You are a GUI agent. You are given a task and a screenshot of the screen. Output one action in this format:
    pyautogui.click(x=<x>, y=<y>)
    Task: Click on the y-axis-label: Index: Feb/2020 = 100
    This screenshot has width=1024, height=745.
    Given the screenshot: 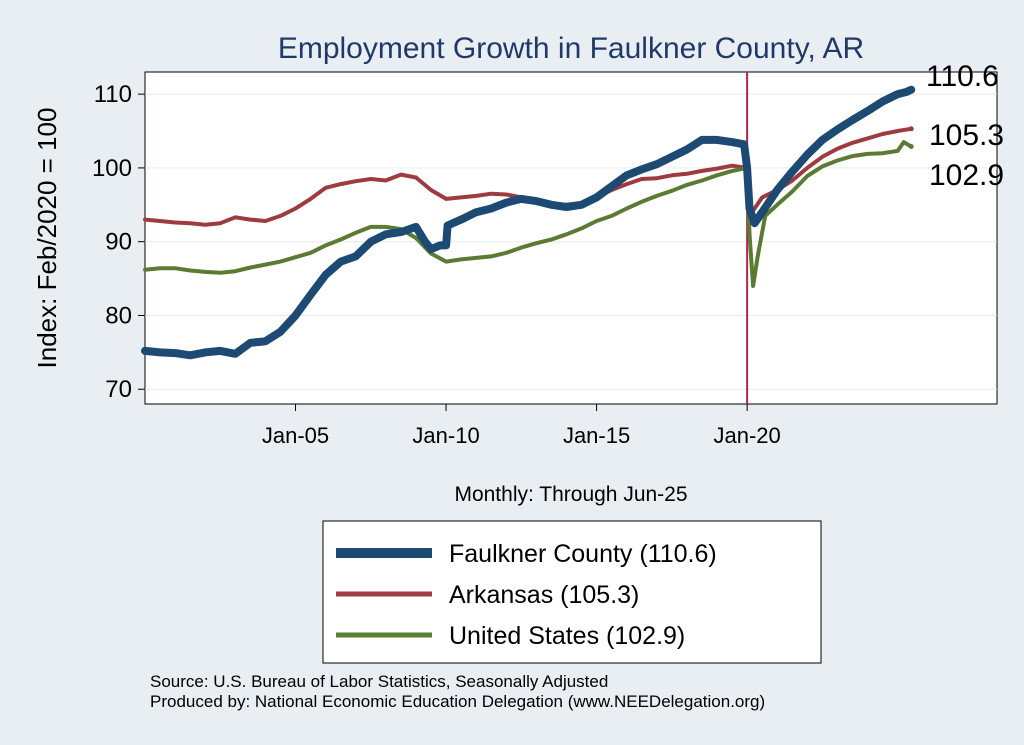 What is the action you would take?
    pyautogui.click(x=47, y=238)
    